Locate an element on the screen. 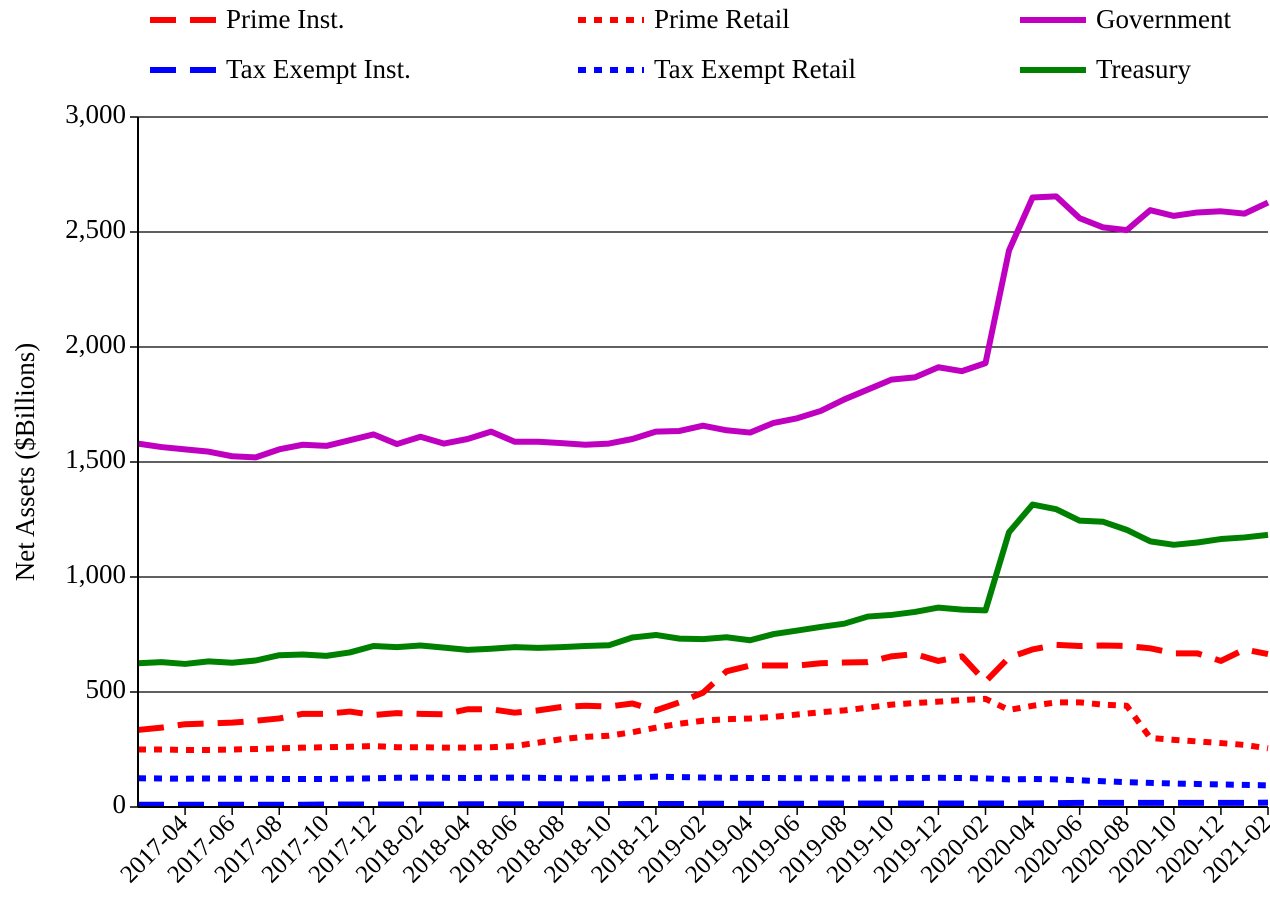 This screenshot has width=1270, height=914. legend-label: Government is located at coordinates (1163, 19).